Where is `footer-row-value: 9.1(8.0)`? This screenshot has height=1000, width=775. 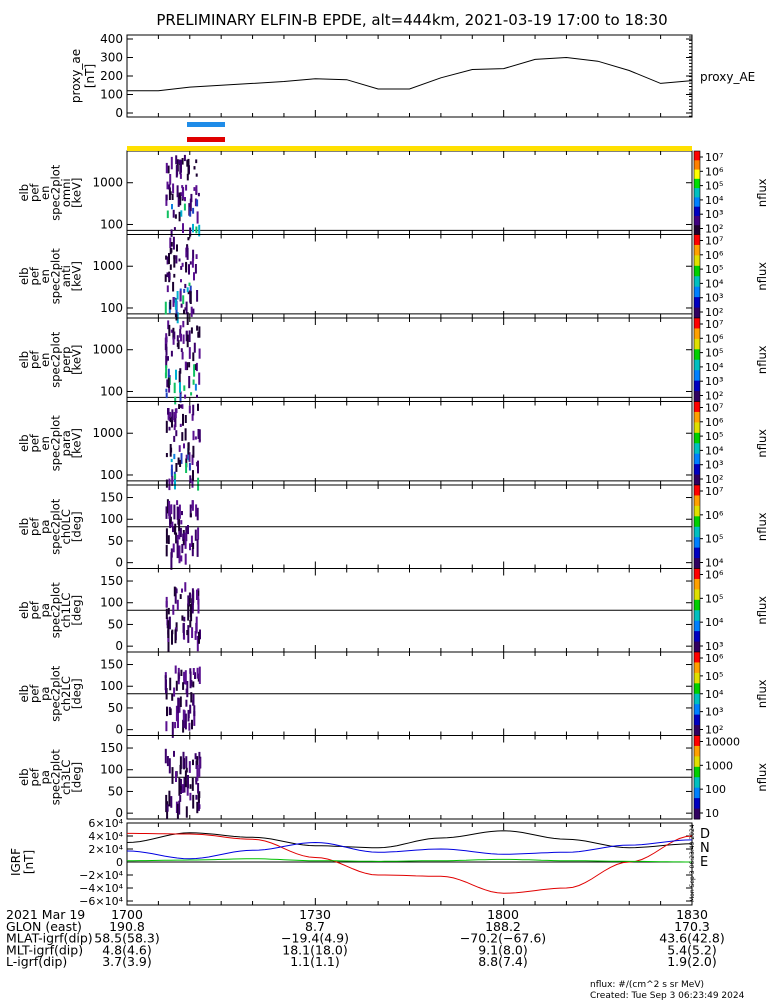
footer-row-value: 9.1(8.0) is located at coordinates (503, 949).